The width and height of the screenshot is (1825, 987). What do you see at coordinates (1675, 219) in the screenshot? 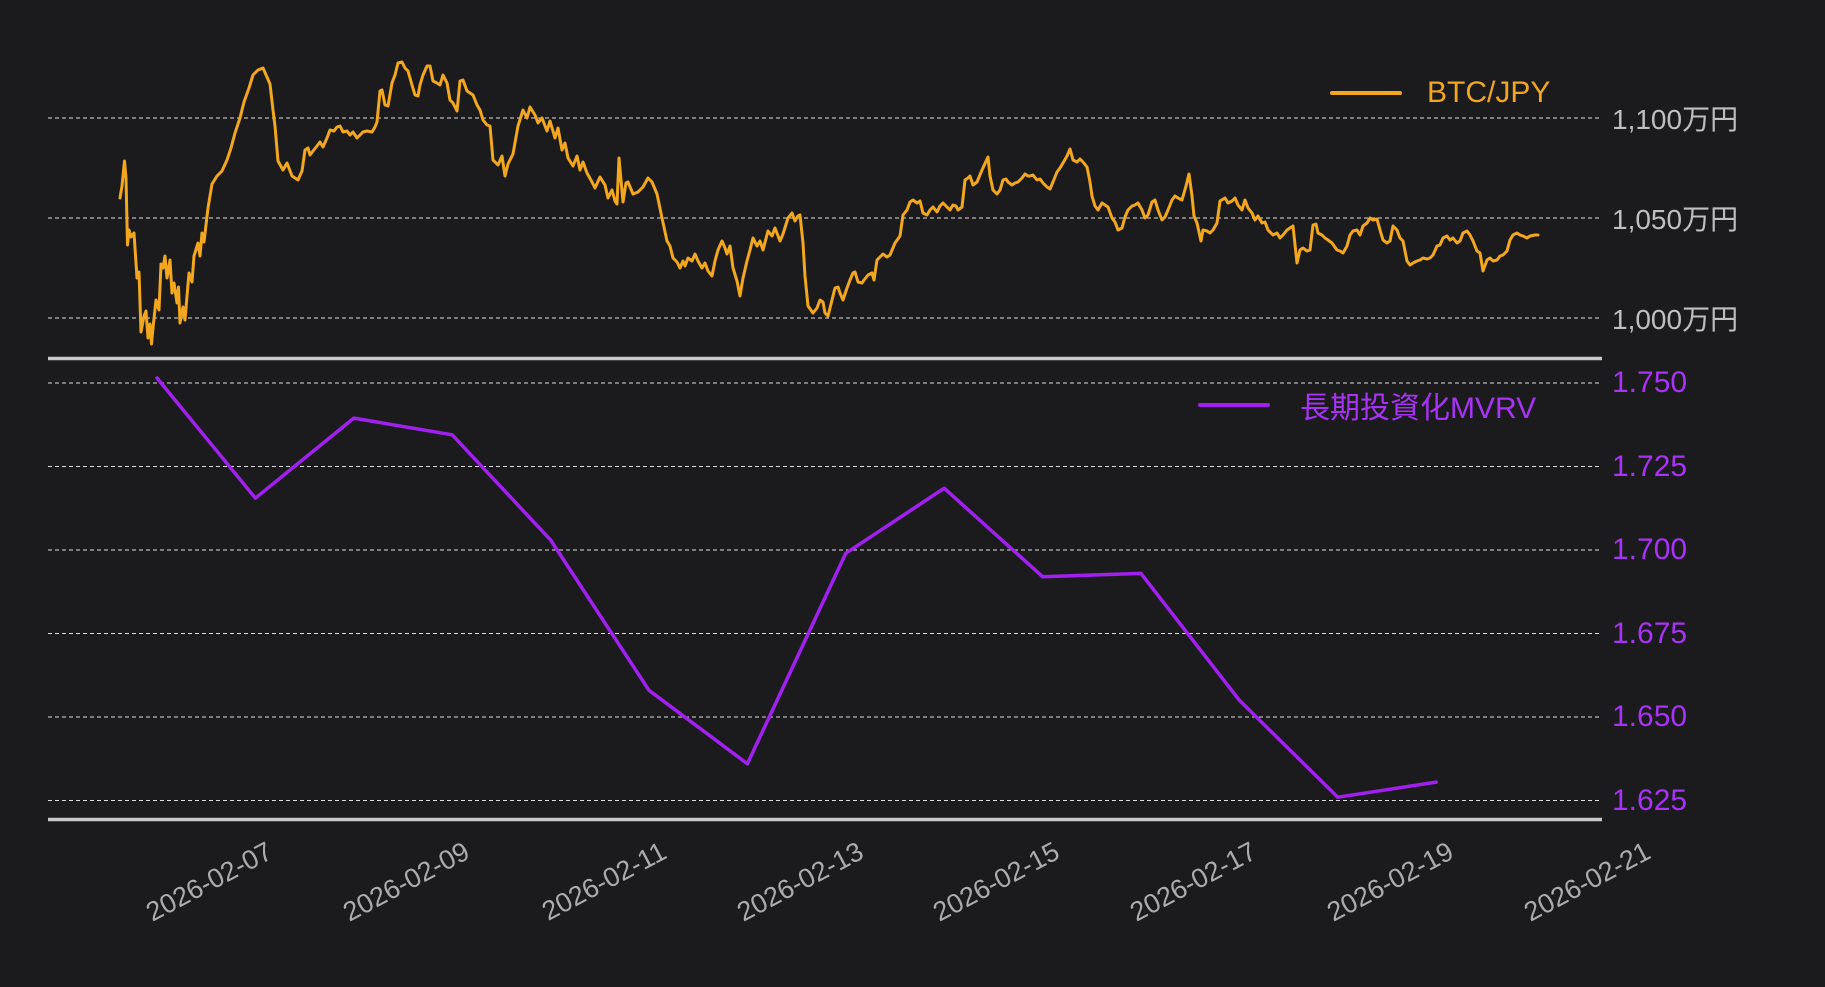
I see `btc-y-tick-label: 1,050万円` at bounding box center [1675, 219].